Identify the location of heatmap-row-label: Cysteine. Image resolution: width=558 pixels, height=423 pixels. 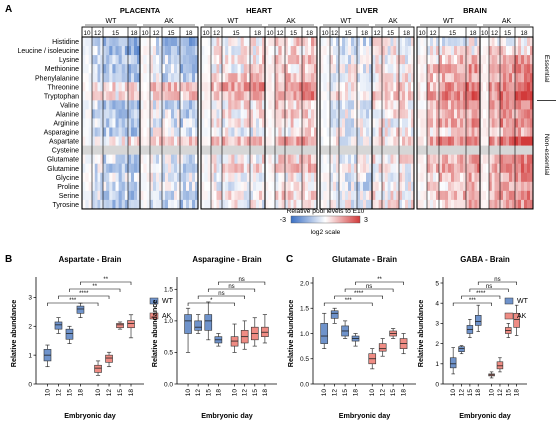
(65, 151).